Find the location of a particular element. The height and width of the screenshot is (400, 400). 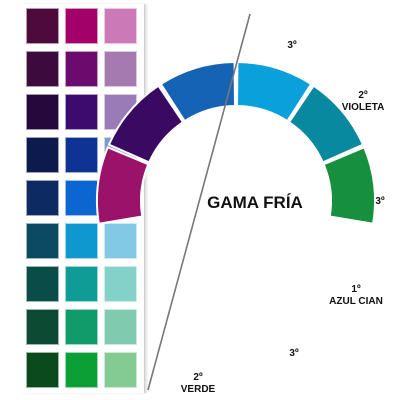

segment-label: 2º VIOLETA is located at coordinates (363, 101).